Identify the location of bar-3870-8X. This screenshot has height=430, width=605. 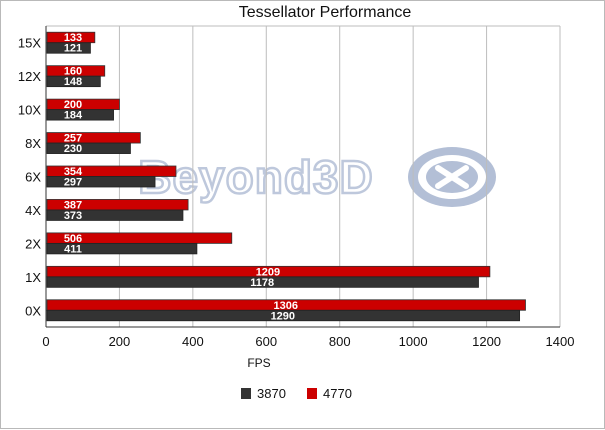
(88, 148).